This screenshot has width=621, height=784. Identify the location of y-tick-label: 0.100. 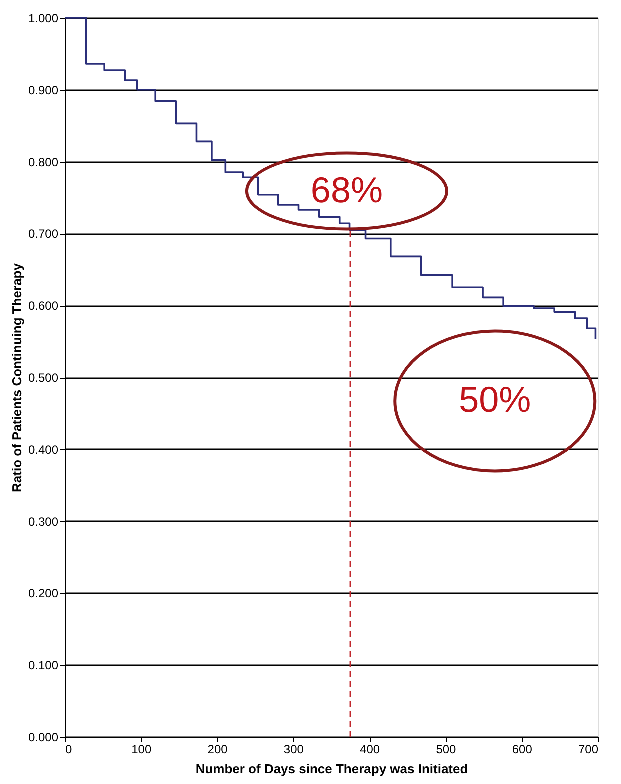
(43, 665).